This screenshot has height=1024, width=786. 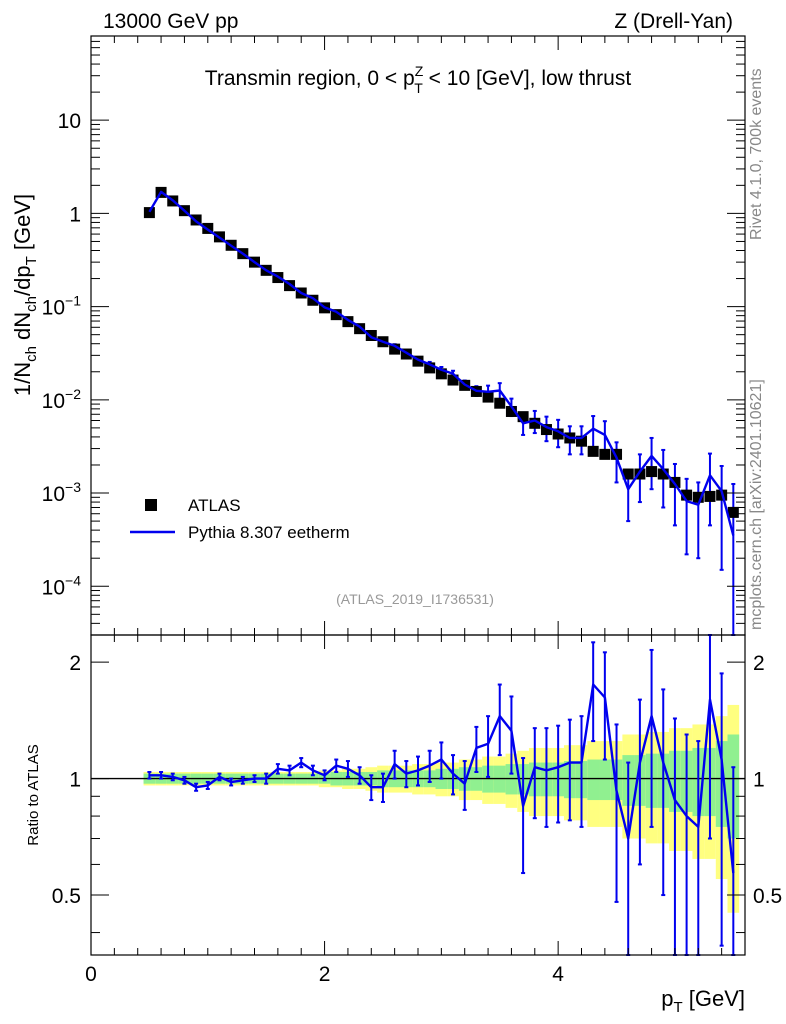 I want to click on ratio-line, so click(x=442, y=778).